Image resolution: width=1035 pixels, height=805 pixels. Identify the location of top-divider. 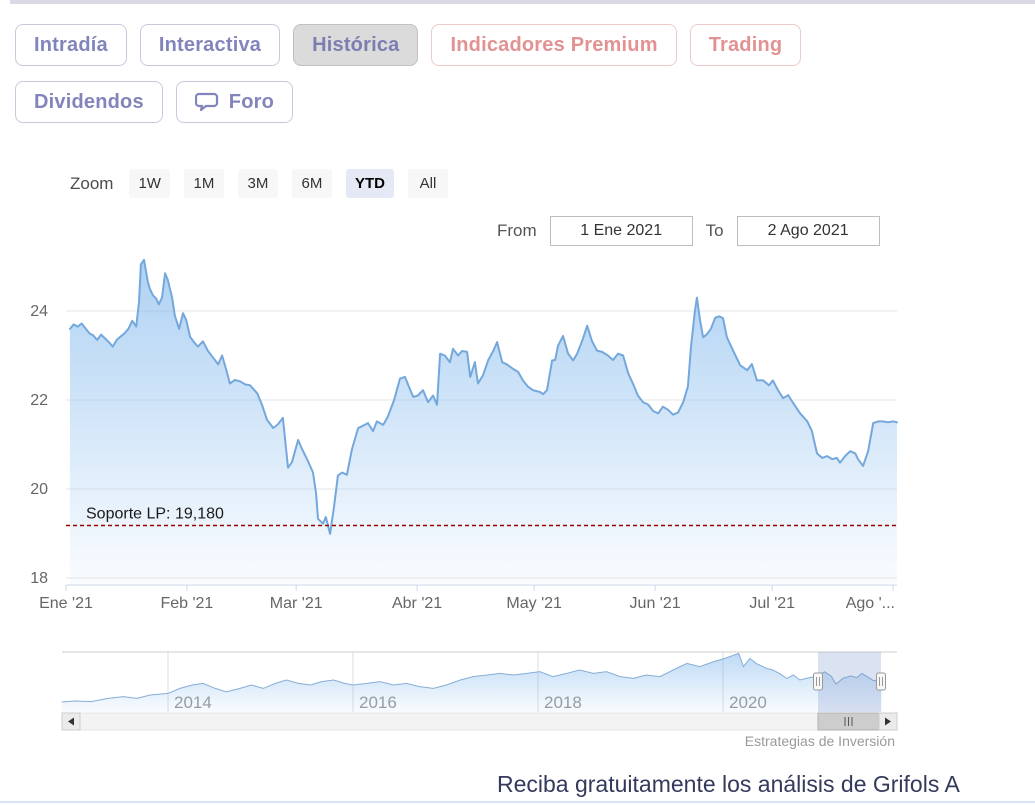
(522, 2).